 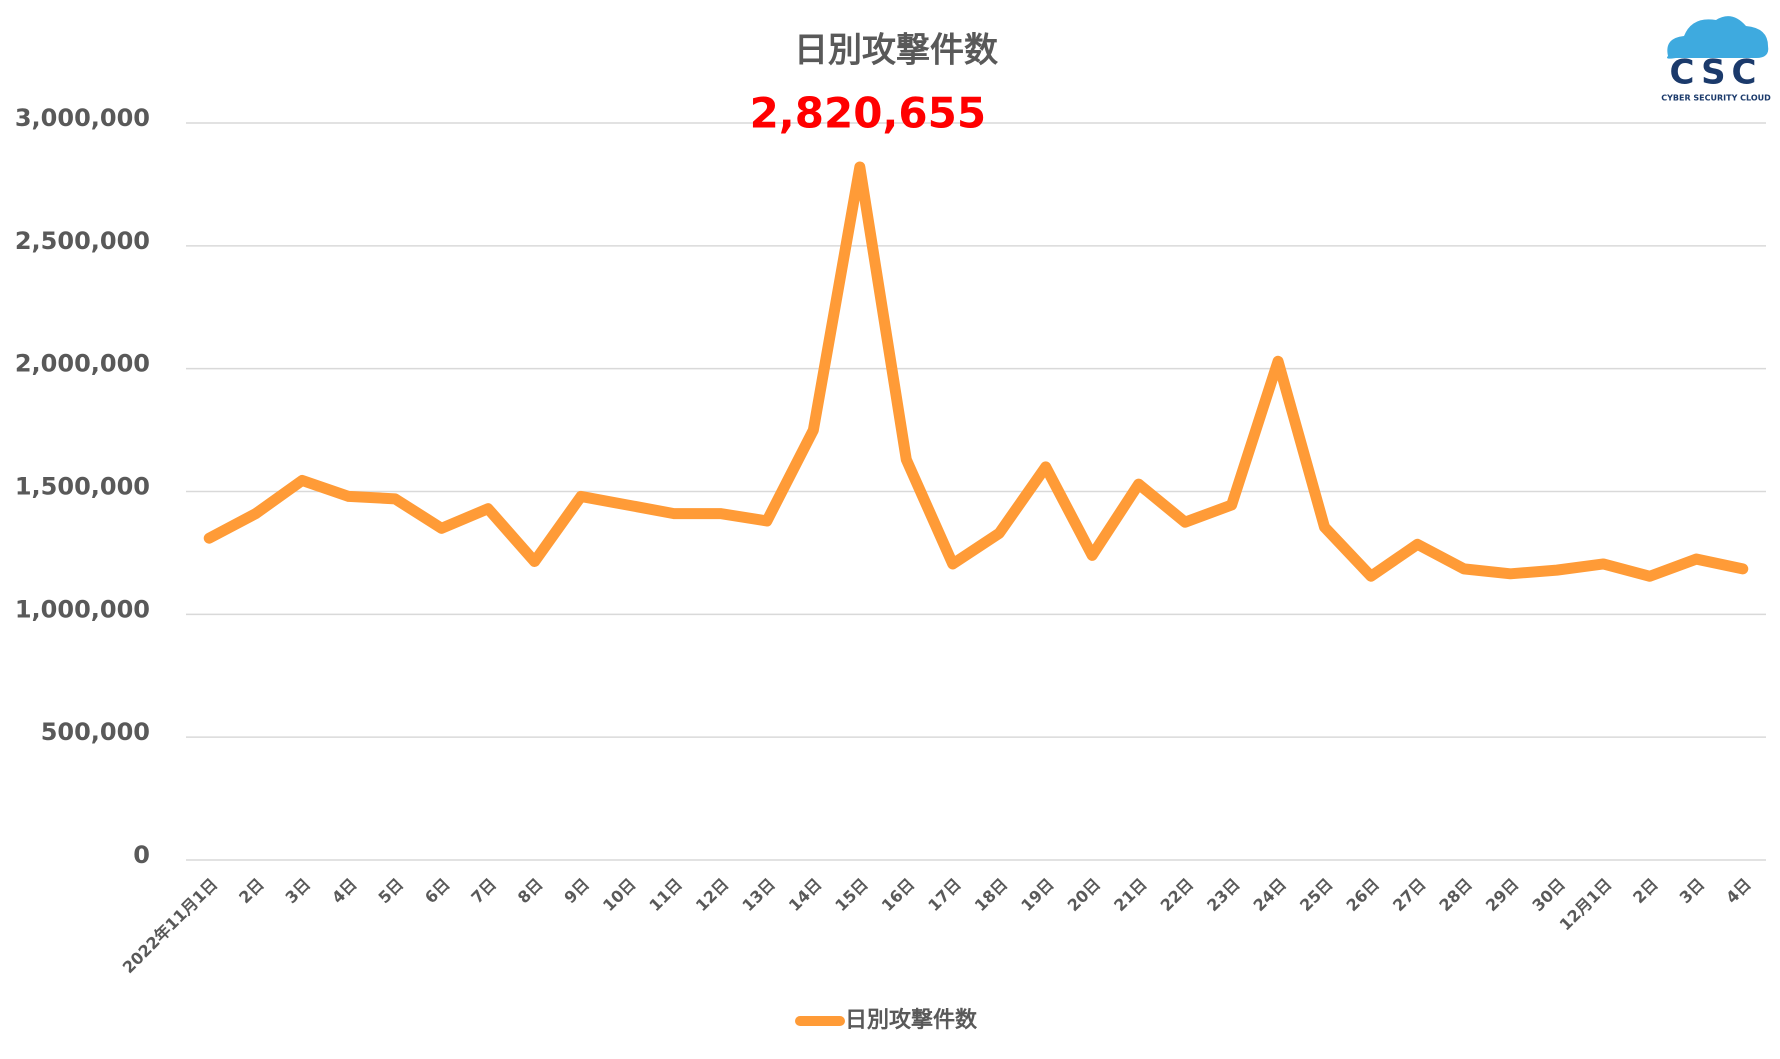 What do you see at coordinates (1718, 37) in the screenshot?
I see `logo-cloud` at bounding box center [1718, 37].